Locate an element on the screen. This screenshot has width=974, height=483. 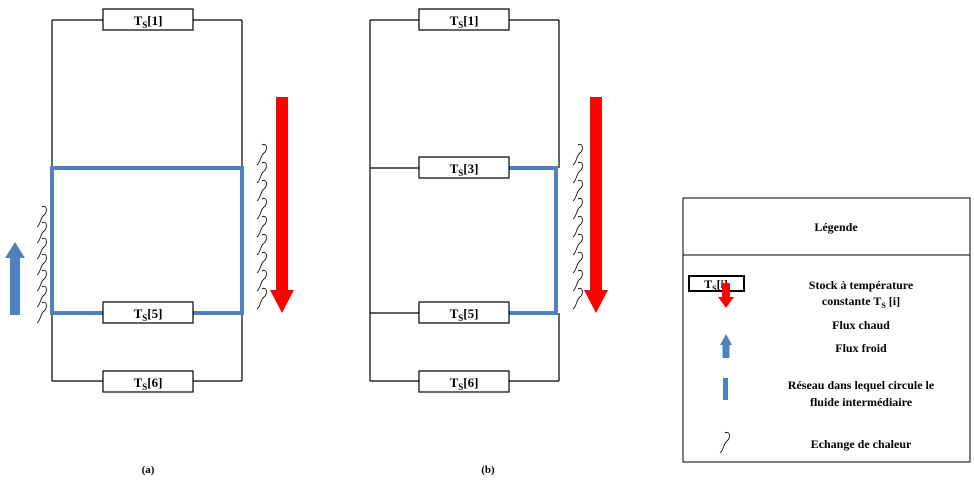
svg-text: TS[3] is located at coordinates (464, 169).